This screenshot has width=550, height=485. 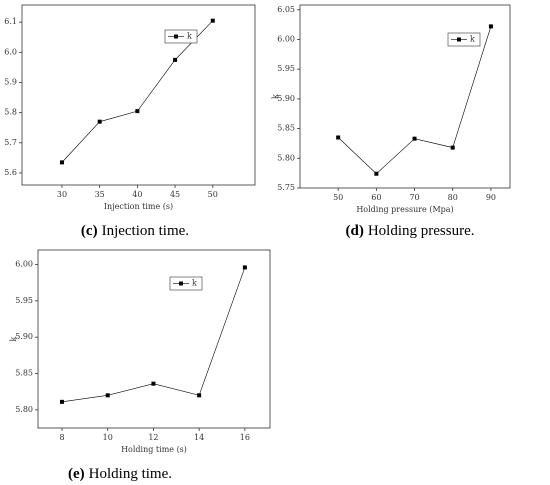 What do you see at coordinates (154, 449) in the screenshot?
I see `x-axis-label: Holding time (s)` at bounding box center [154, 449].